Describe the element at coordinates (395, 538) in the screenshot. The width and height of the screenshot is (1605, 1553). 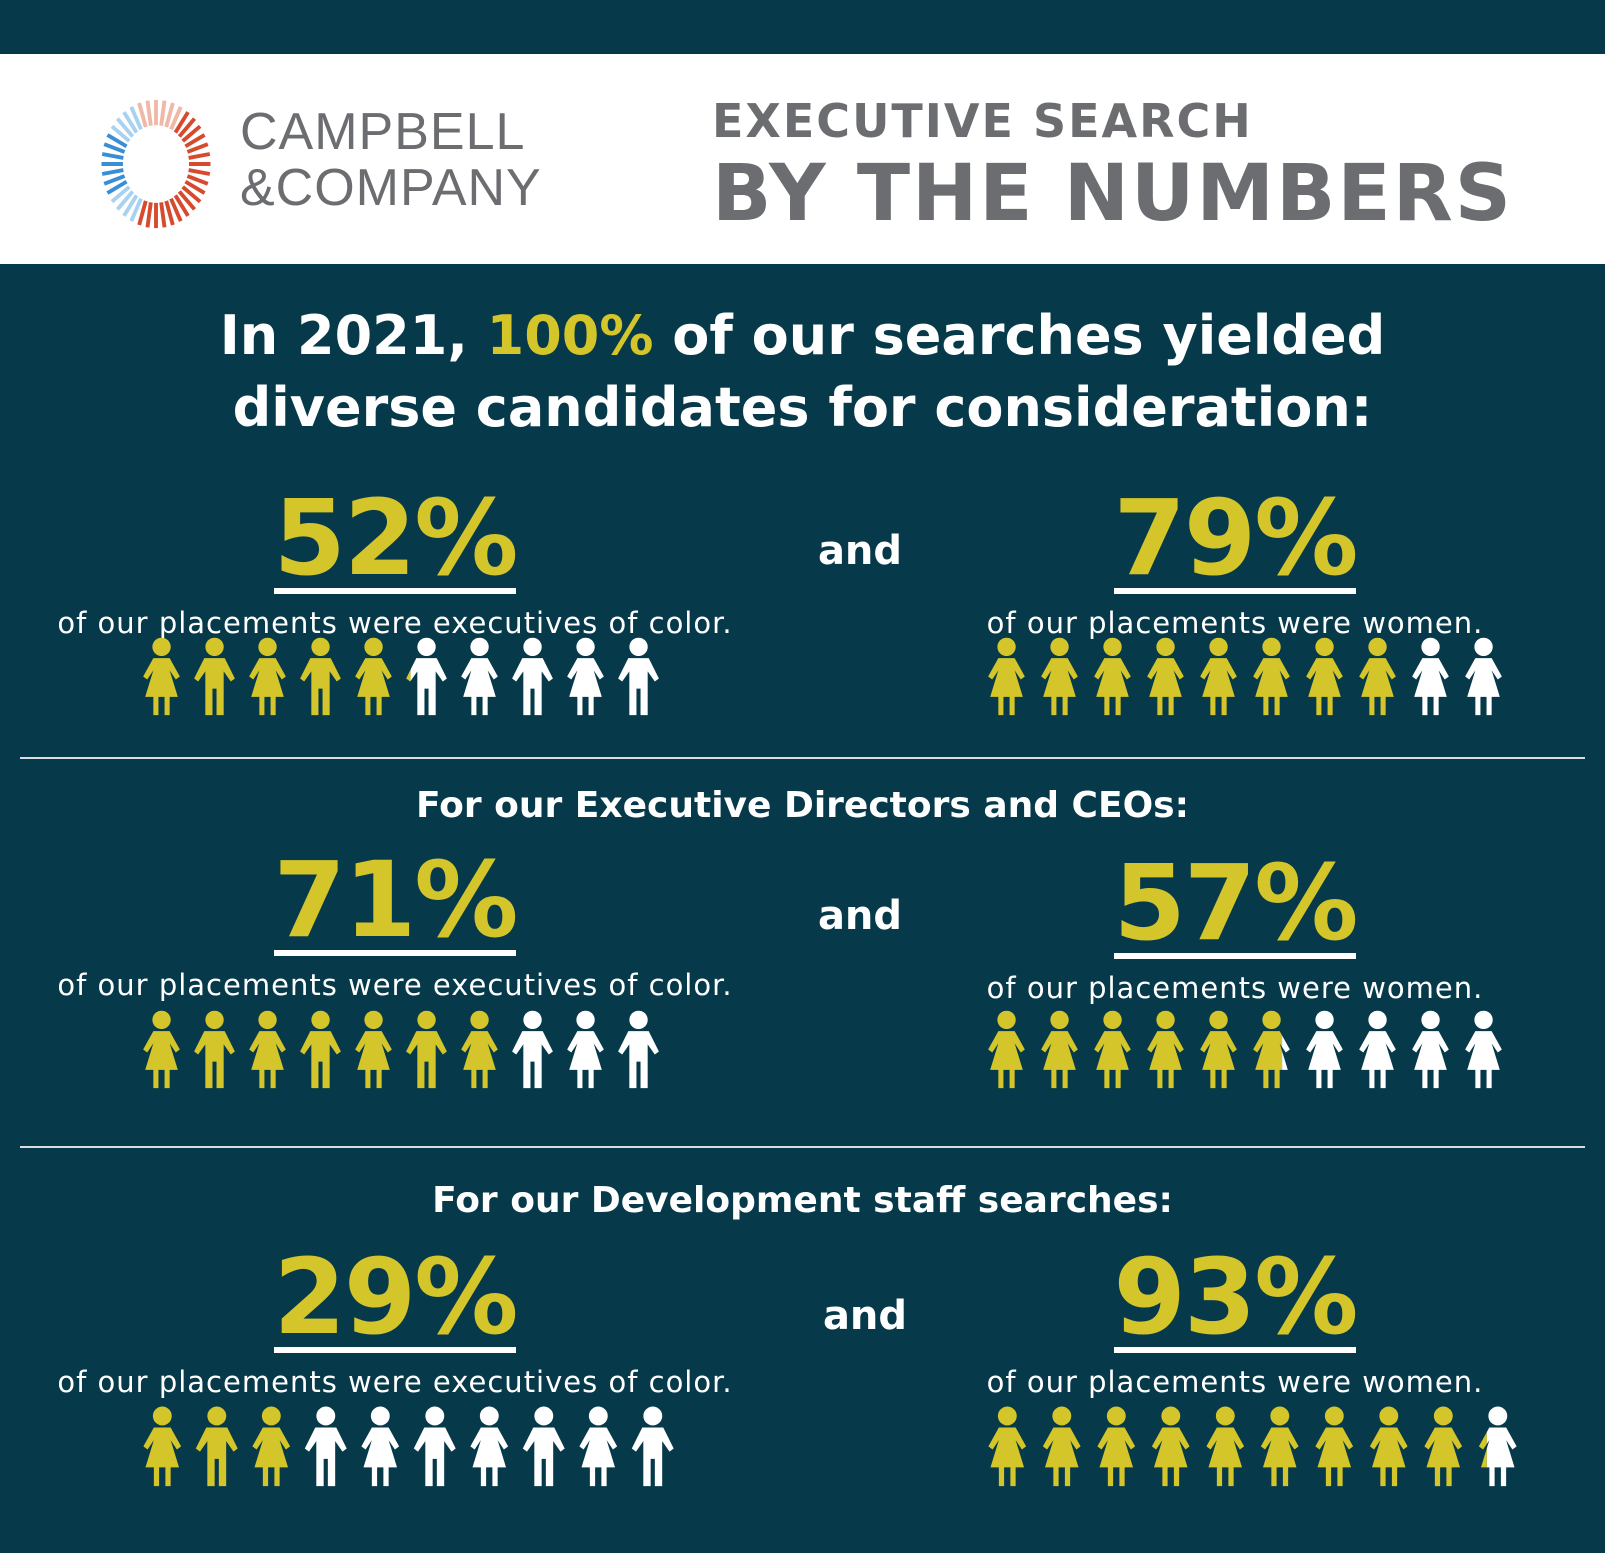
I see `stat-percent: 52%` at that location.